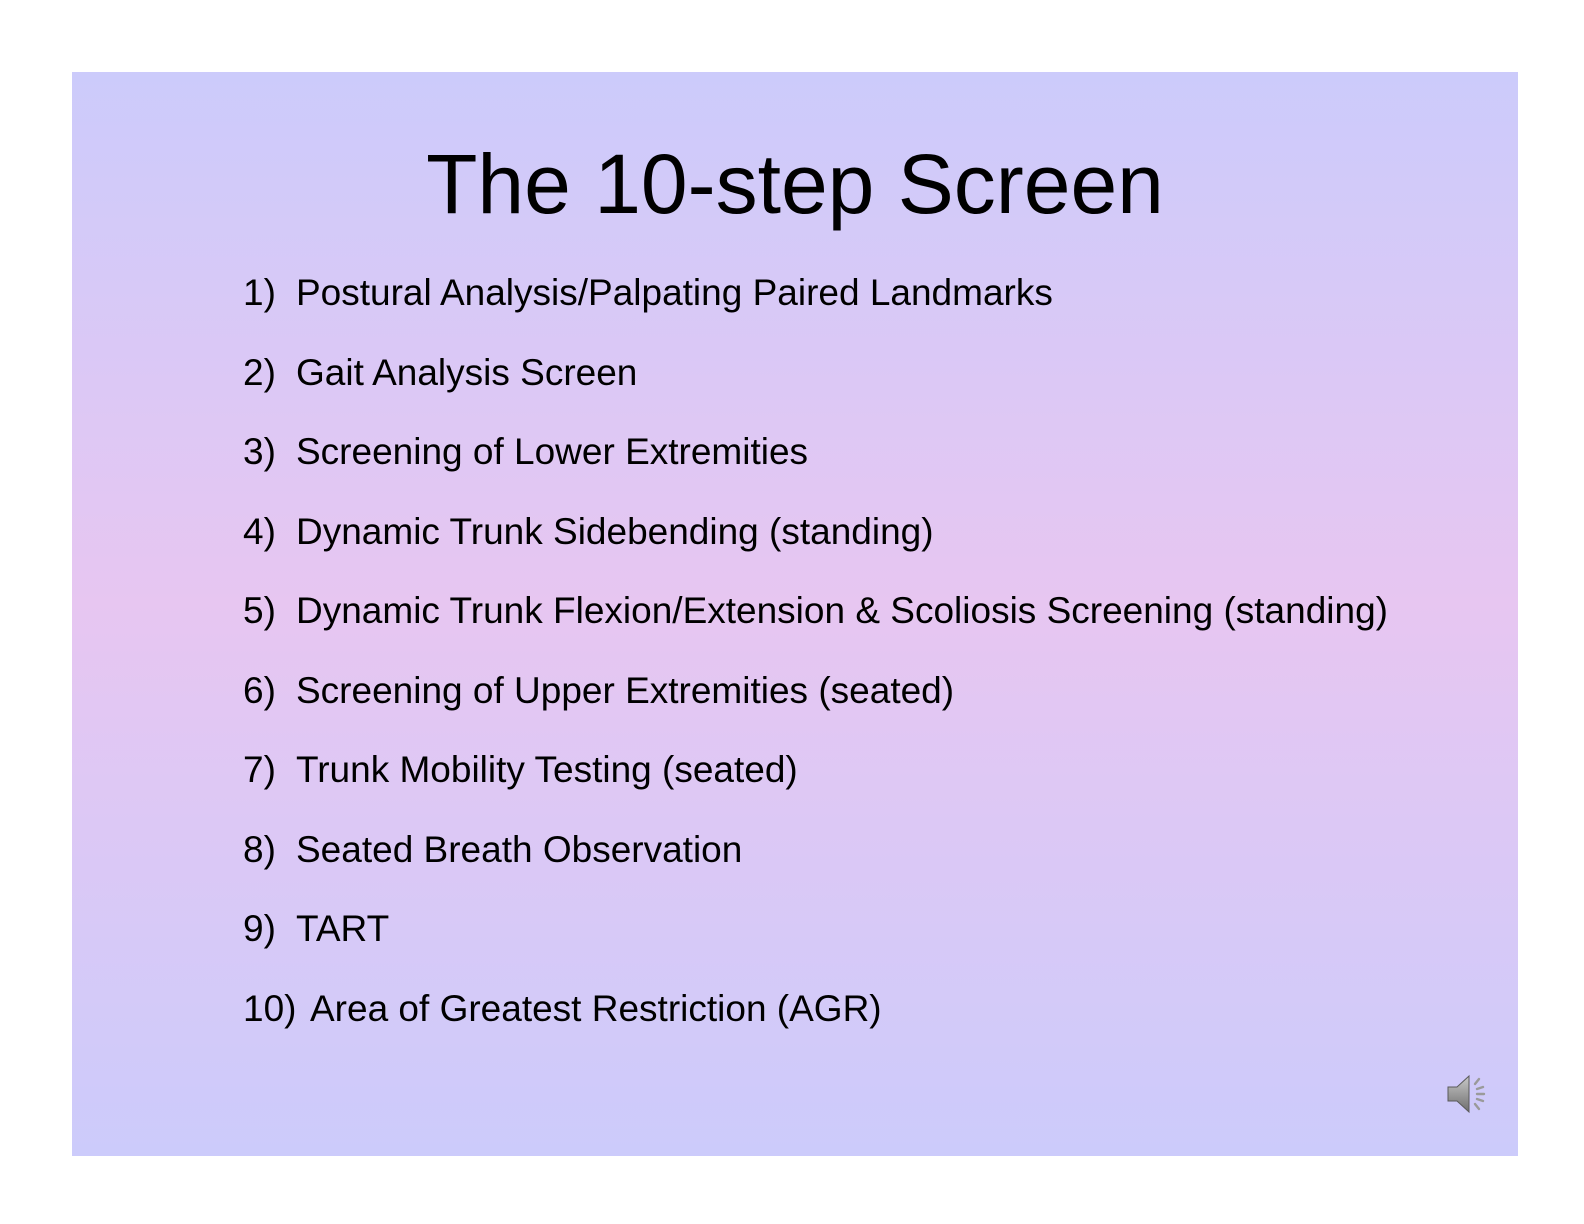  I want to click on list-item: 10) Area of Greatest Restriction (AGR), so click(823, 1009).